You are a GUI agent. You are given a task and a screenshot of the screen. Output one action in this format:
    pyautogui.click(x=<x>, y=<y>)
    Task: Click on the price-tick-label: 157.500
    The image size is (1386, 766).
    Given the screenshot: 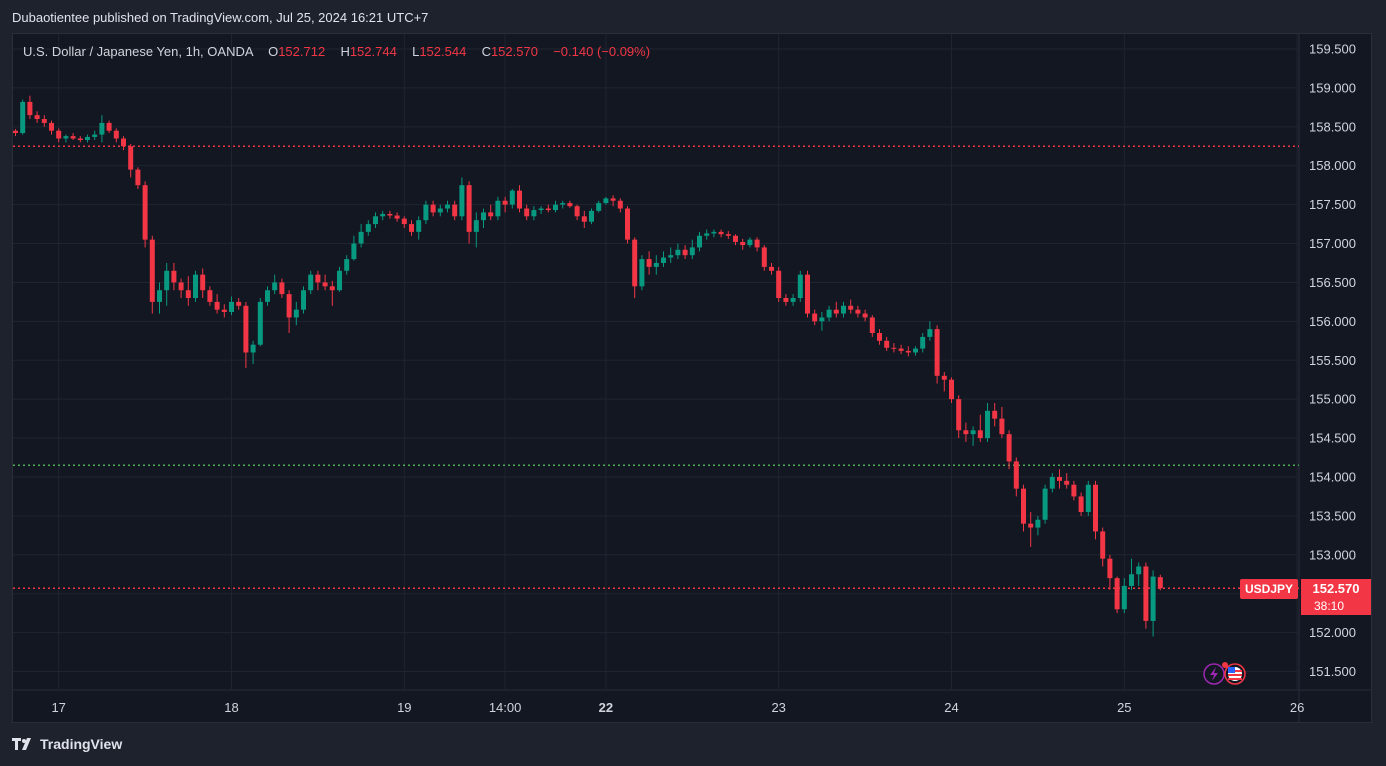 What is the action you would take?
    pyautogui.click(x=1332, y=204)
    